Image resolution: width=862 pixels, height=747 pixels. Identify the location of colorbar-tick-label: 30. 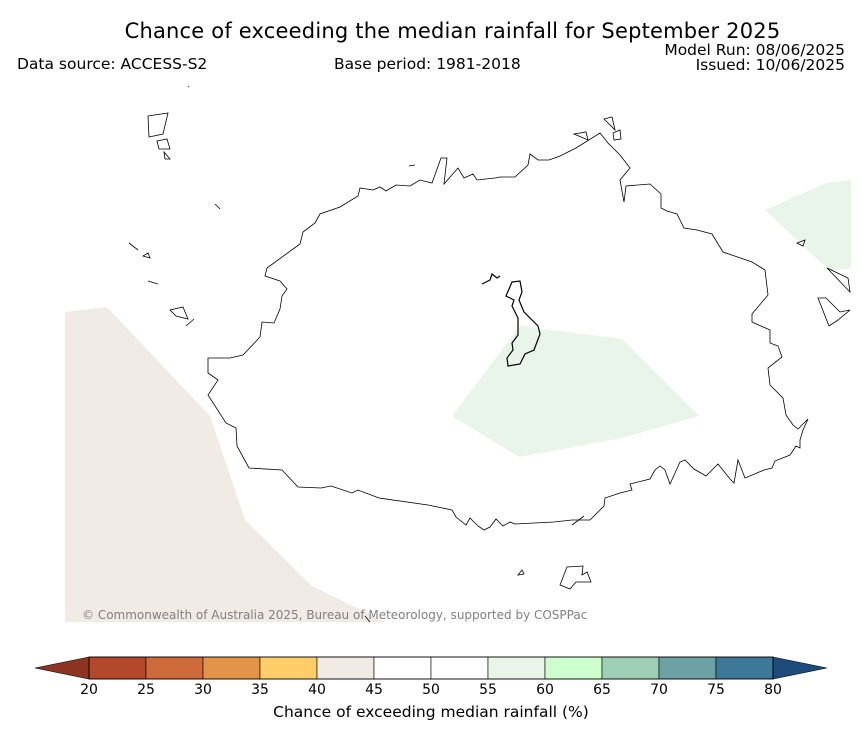
(203, 690).